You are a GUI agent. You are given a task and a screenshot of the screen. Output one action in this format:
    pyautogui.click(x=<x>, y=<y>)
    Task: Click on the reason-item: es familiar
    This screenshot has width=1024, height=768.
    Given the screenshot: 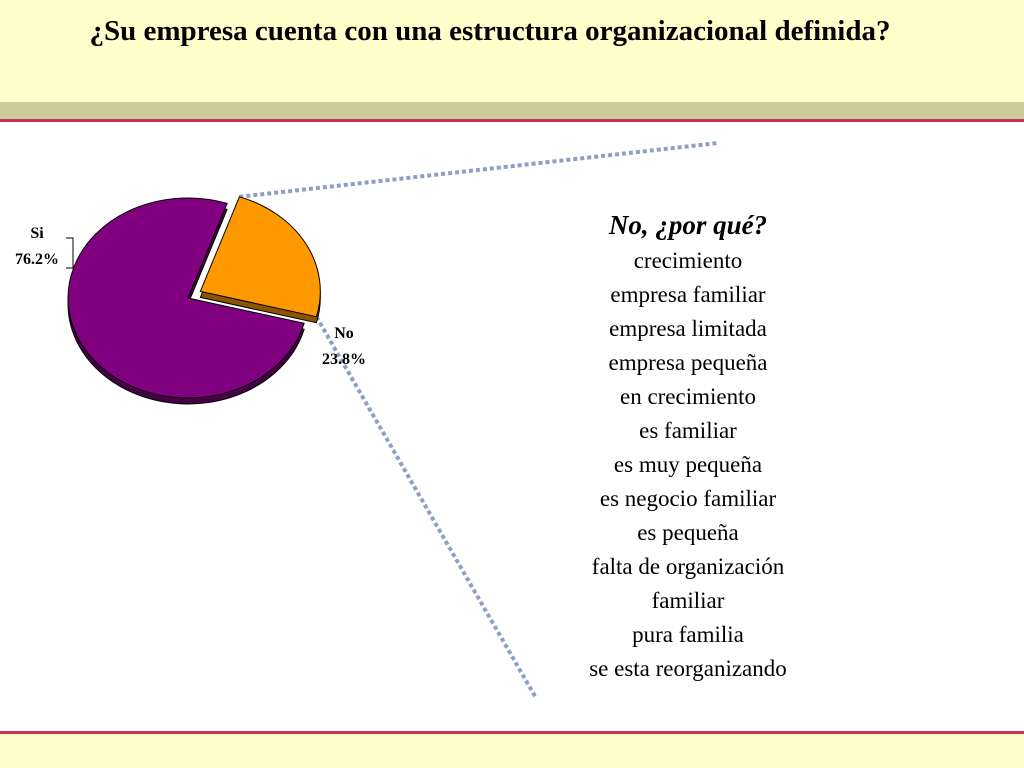 What is the action you would take?
    pyautogui.click(x=688, y=430)
    